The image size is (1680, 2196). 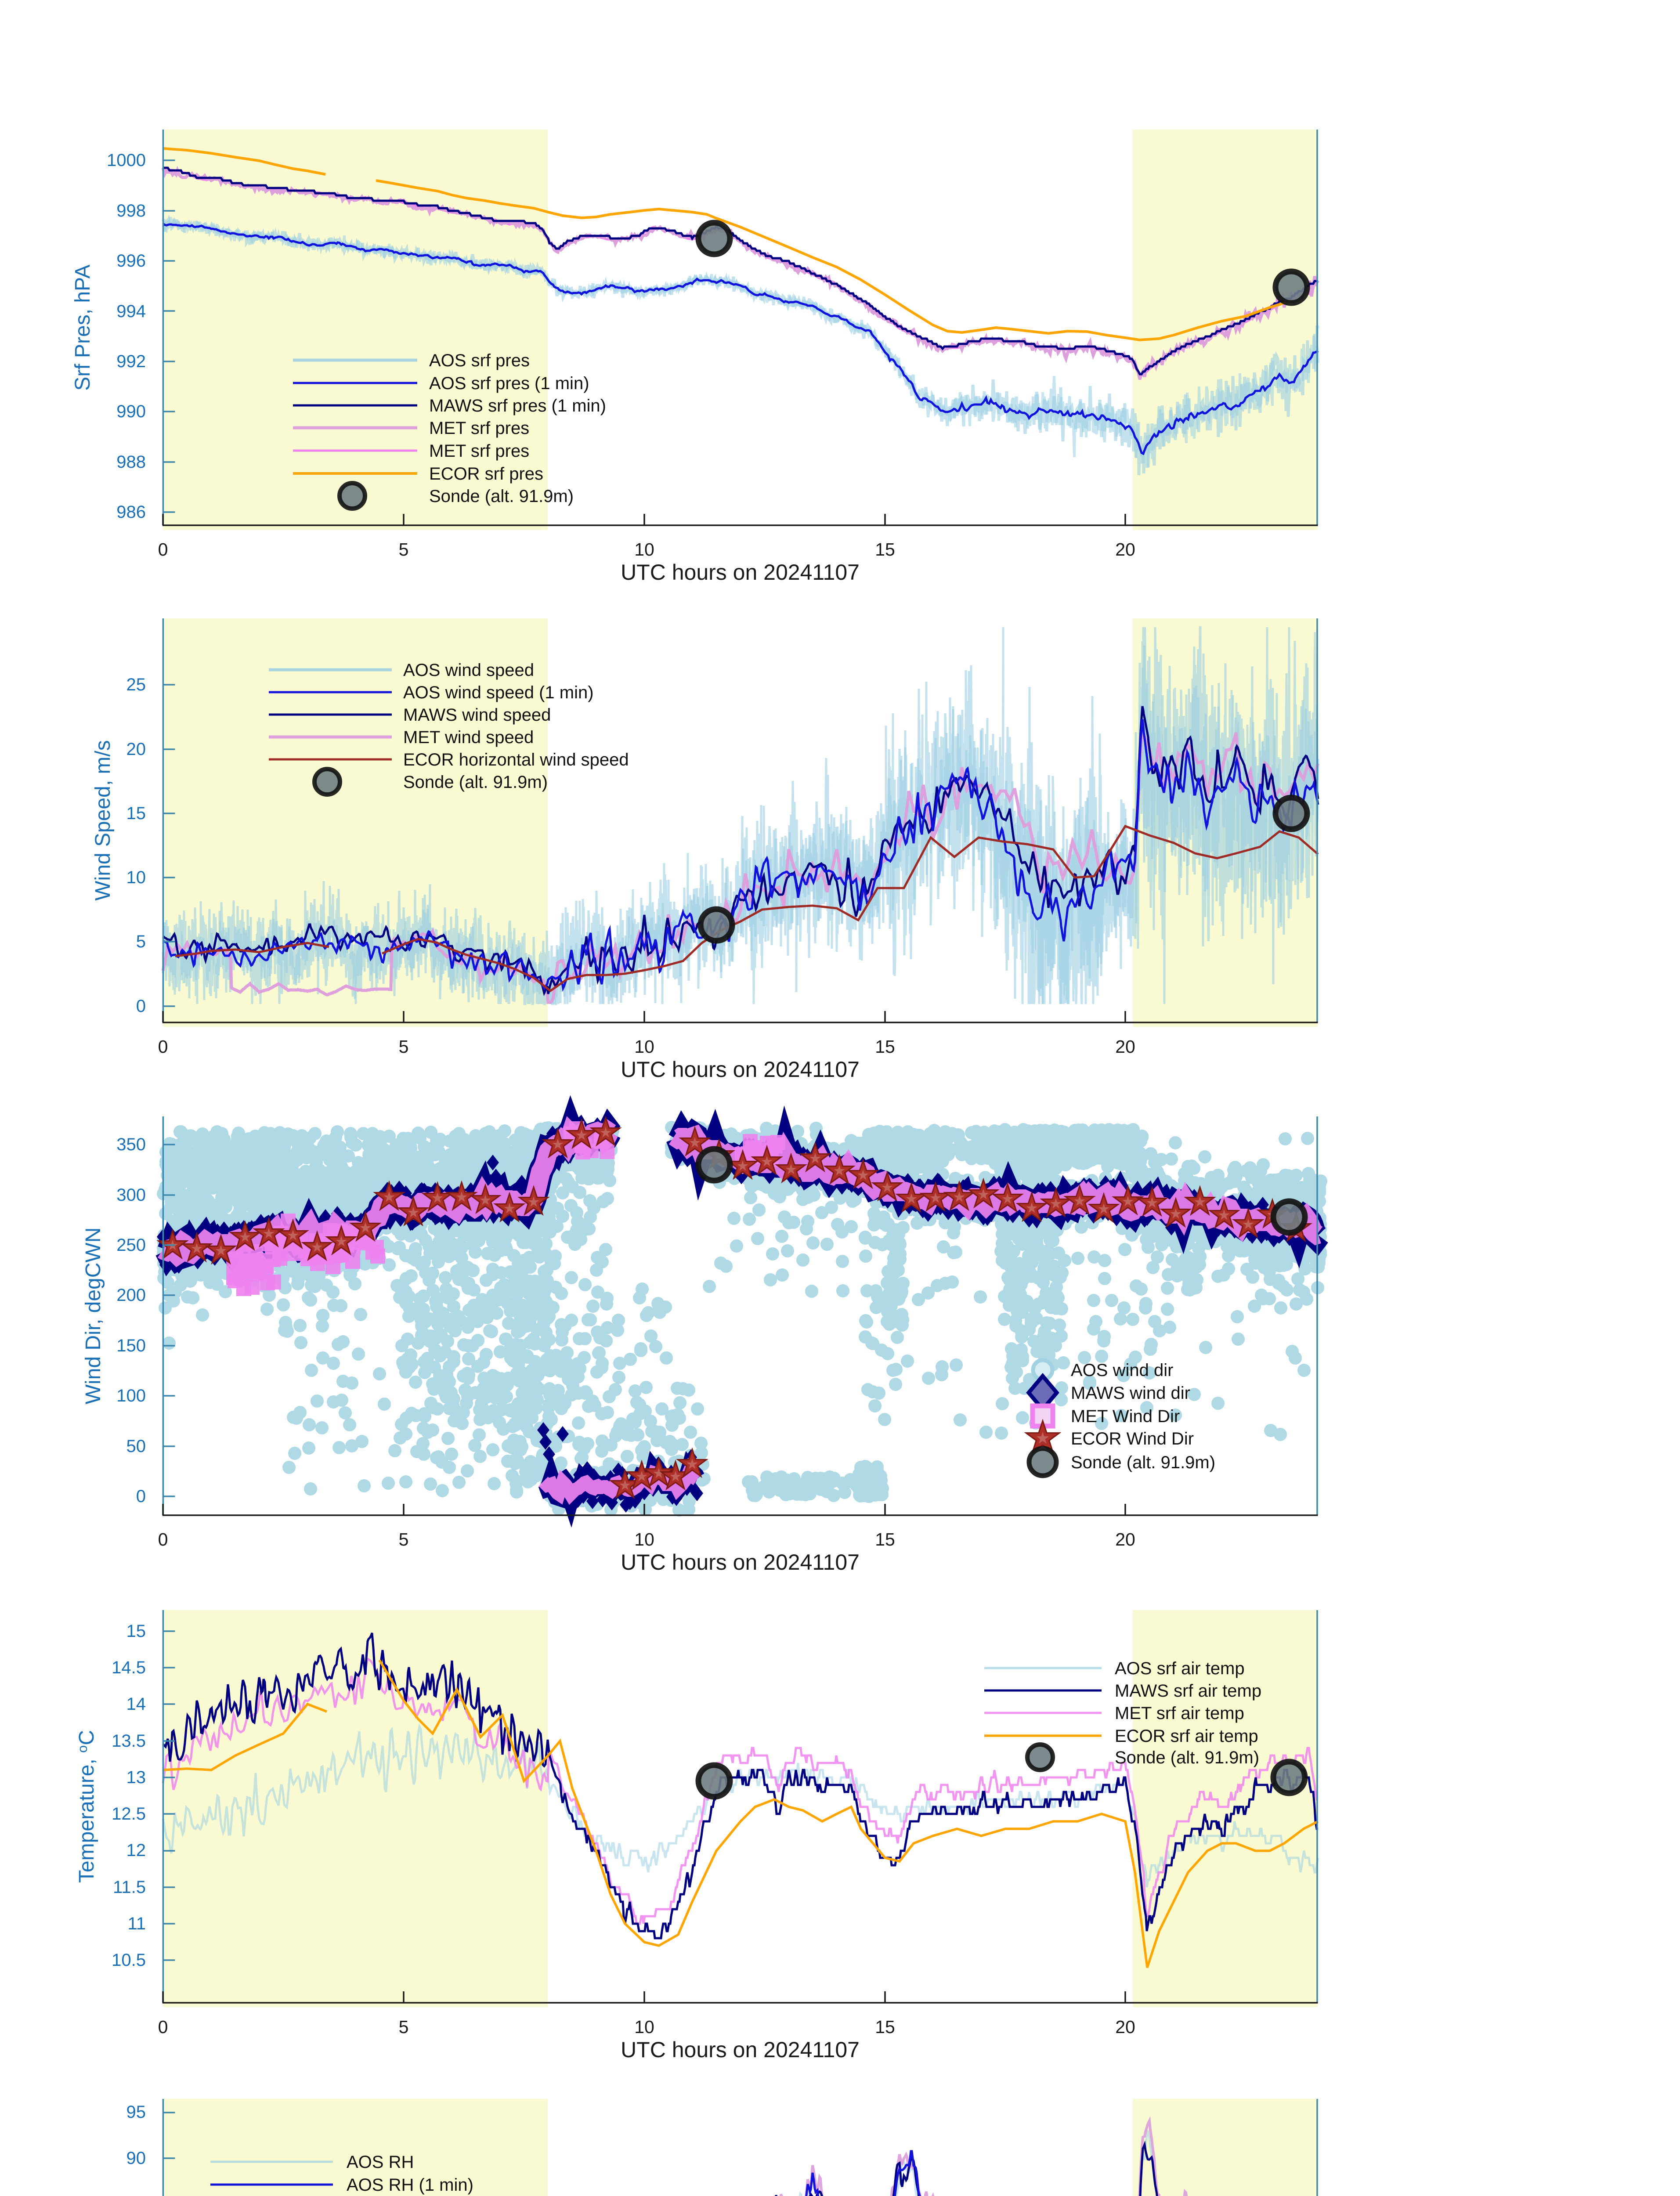 I want to click on svg-text: 13, so click(x=136, y=1777).